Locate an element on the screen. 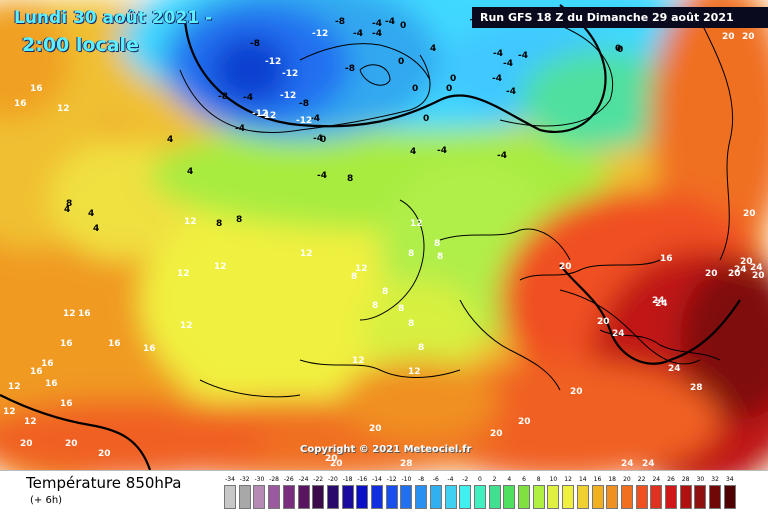 The image size is (768, 512). forecast-offset: (+ 6h) is located at coordinates (46, 500).